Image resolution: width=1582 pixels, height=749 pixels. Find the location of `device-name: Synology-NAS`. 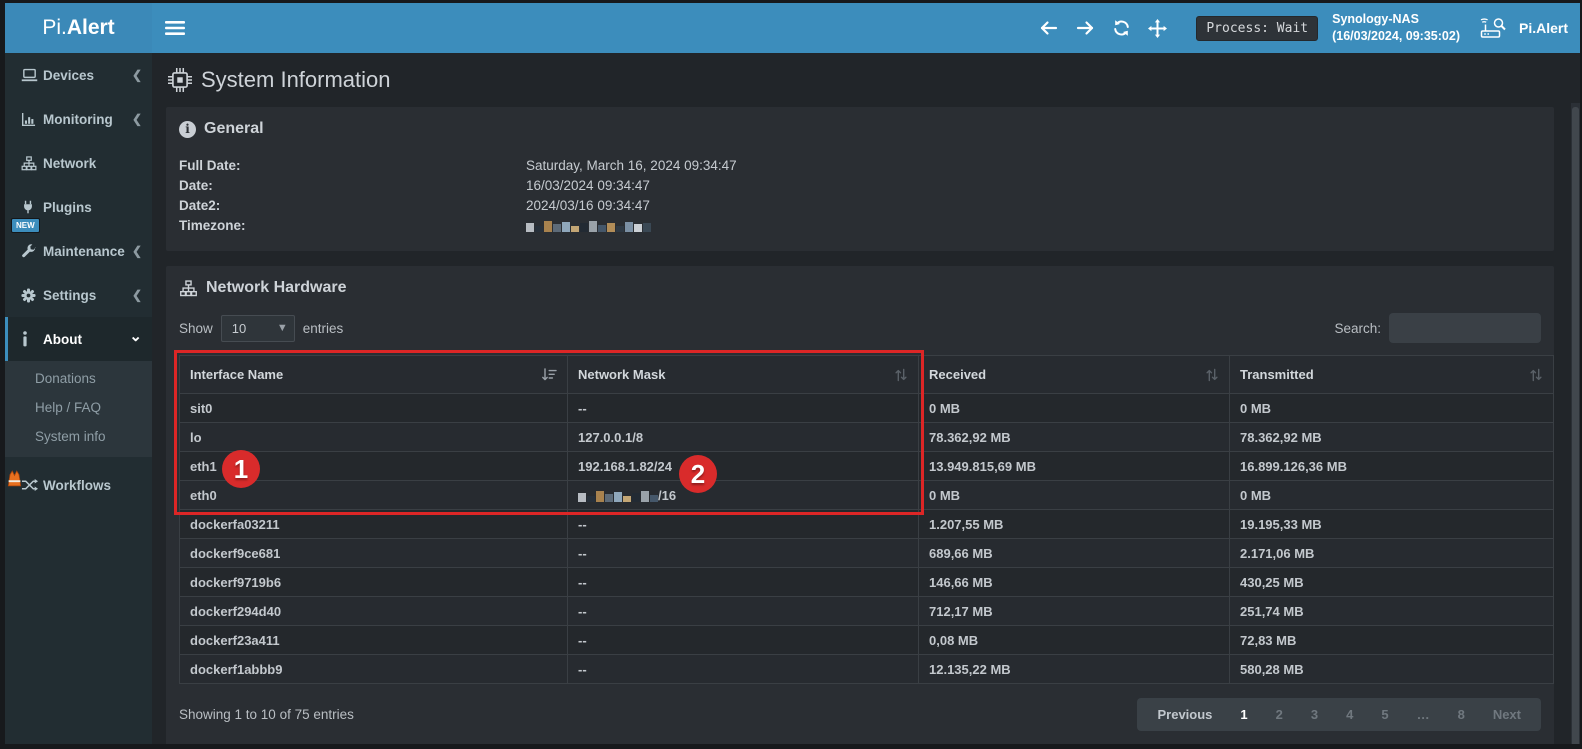

device-name: Synology-NAS is located at coordinates (1375, 19).